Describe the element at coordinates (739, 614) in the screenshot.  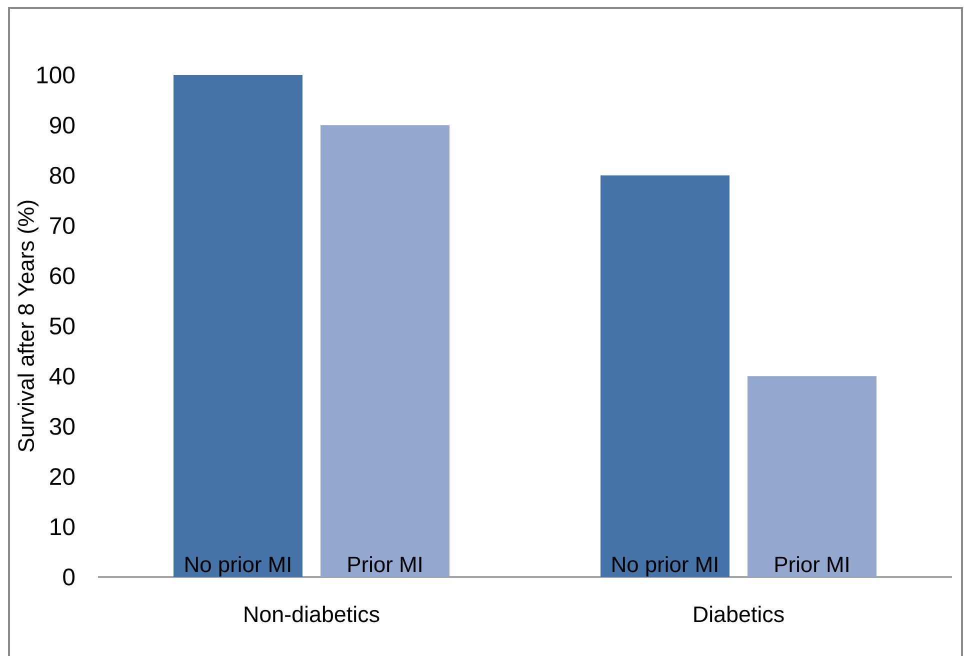
I see `x-tick-label: Diabetics` at that location.